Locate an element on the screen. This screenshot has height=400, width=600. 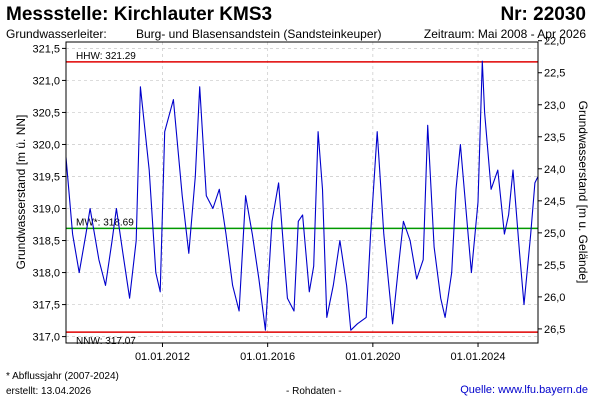
source-link: Quelle: www.lfu.bayern.de is located at coordinates (524, 390).